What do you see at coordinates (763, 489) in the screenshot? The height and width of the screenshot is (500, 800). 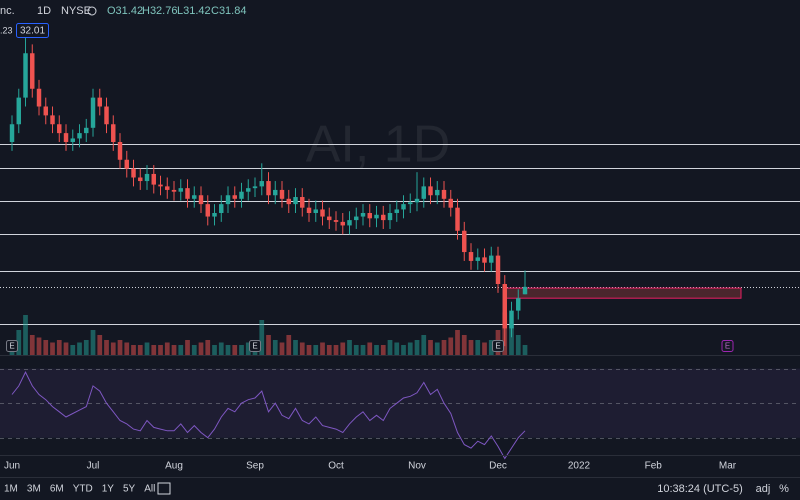 I see `adj-toggle: adj` at bounding box center [763, 489].